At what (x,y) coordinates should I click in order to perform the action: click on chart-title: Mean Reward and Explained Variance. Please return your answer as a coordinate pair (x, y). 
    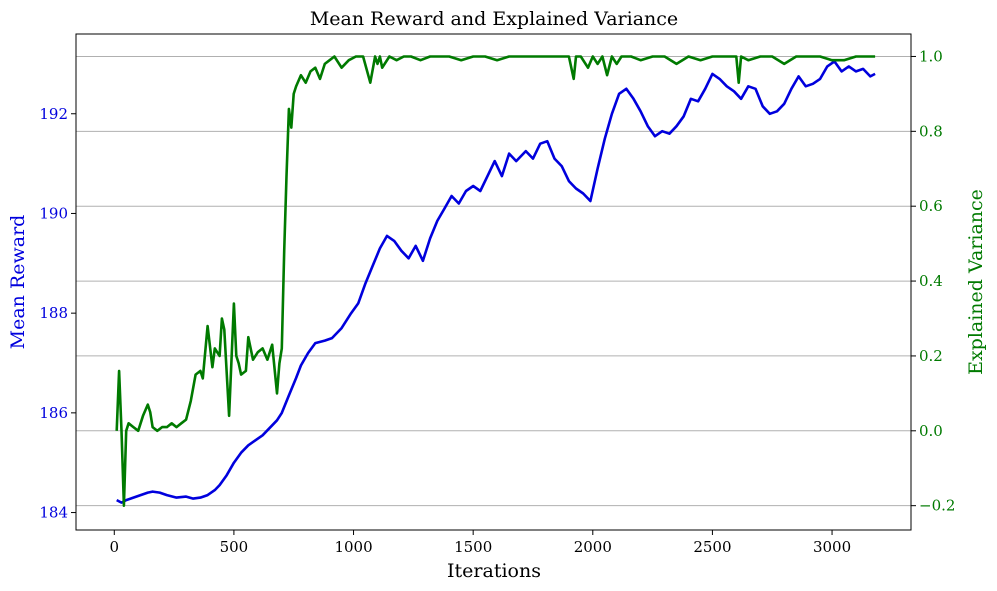
    Looking at the image, I should click on (494, 19).